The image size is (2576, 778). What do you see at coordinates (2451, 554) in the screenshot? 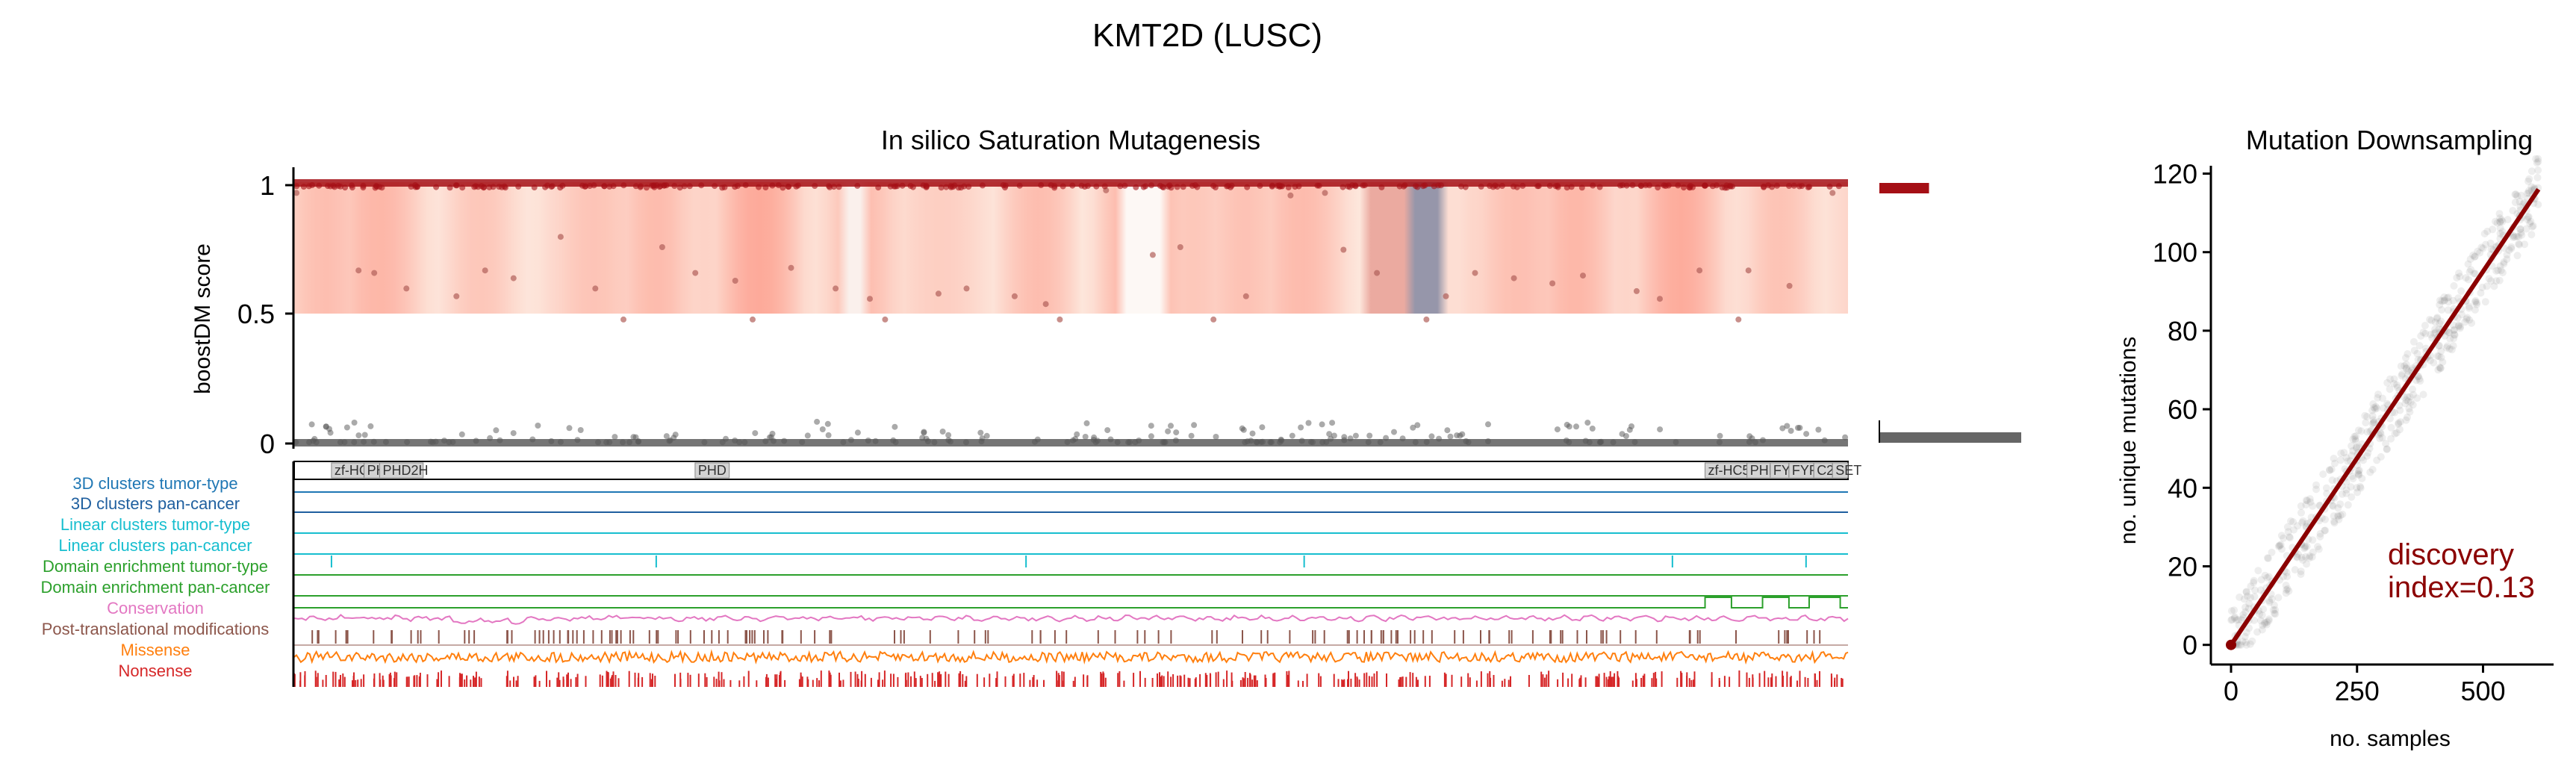
I see `discovery-label-line1: discovery` at bounding box center [2451, 554].